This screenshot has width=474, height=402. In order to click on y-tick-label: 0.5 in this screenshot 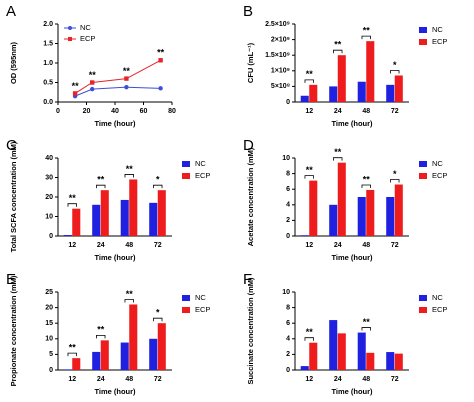, I will do `click(48, 82)`.